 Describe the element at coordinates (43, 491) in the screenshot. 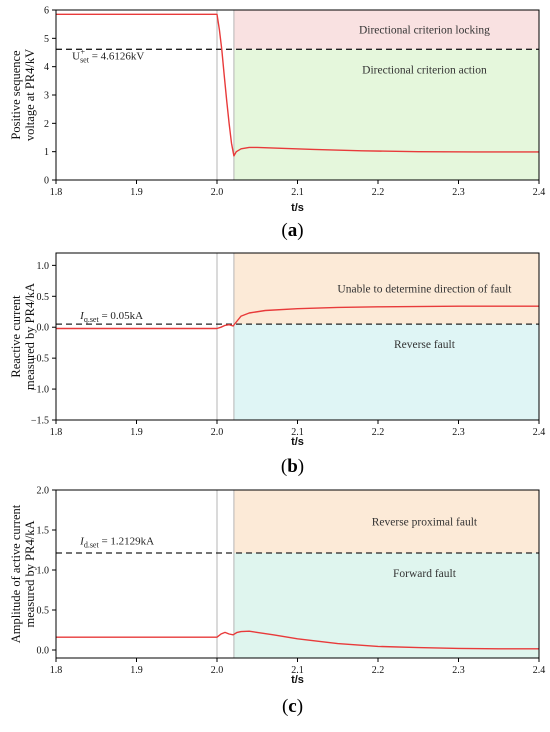

I see `y-tick-label: 2.0` at that location.